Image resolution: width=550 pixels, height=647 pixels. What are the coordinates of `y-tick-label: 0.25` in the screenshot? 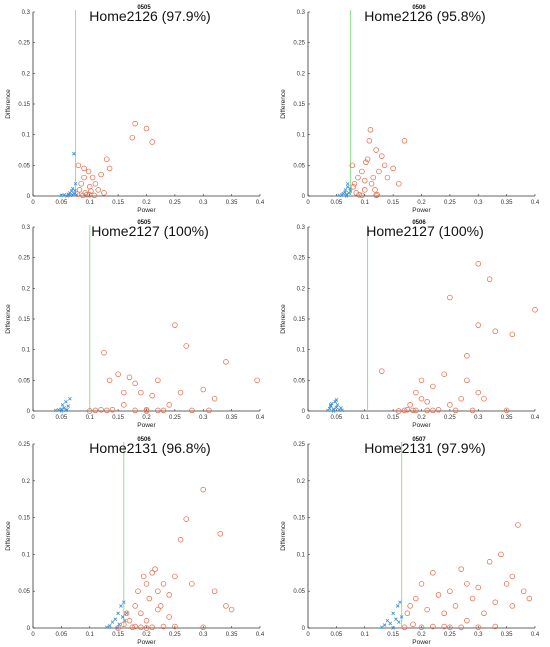 It's located at (24, 44).